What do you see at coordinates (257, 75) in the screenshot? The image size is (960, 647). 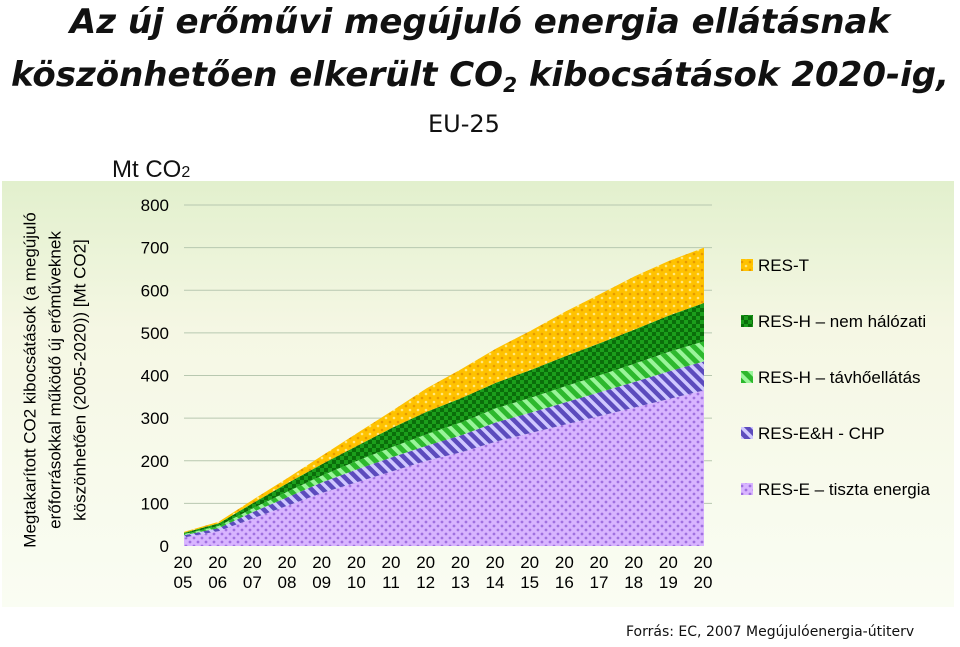 I see `title-line2-prefix: köszönhetően elkerült CO` at bounding box center [257, 75].